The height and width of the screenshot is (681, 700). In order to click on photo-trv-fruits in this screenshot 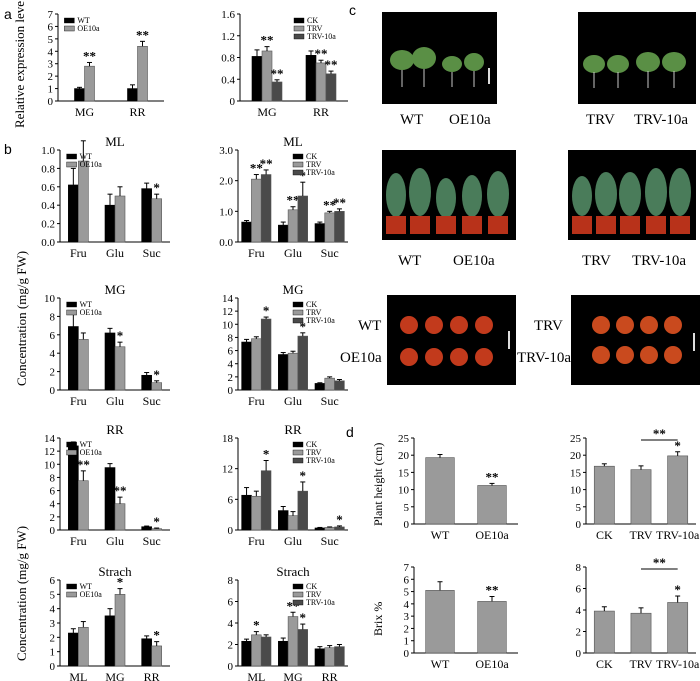, I will do `click(635, 340)`.